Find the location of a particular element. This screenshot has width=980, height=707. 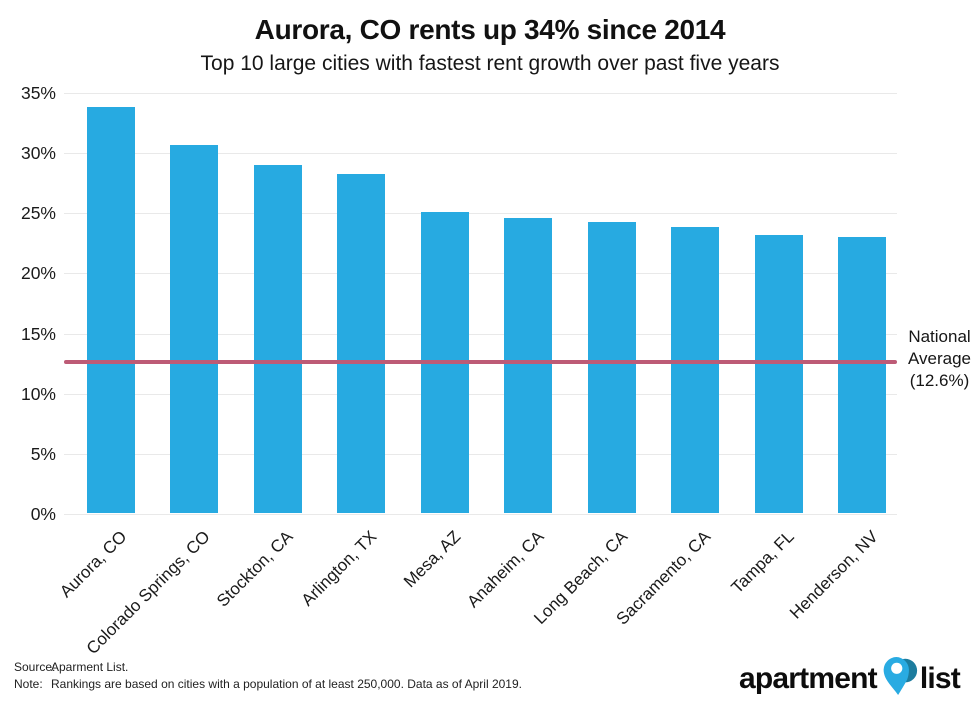

source-text: Aparment List. is located at coordinates (90, 667).